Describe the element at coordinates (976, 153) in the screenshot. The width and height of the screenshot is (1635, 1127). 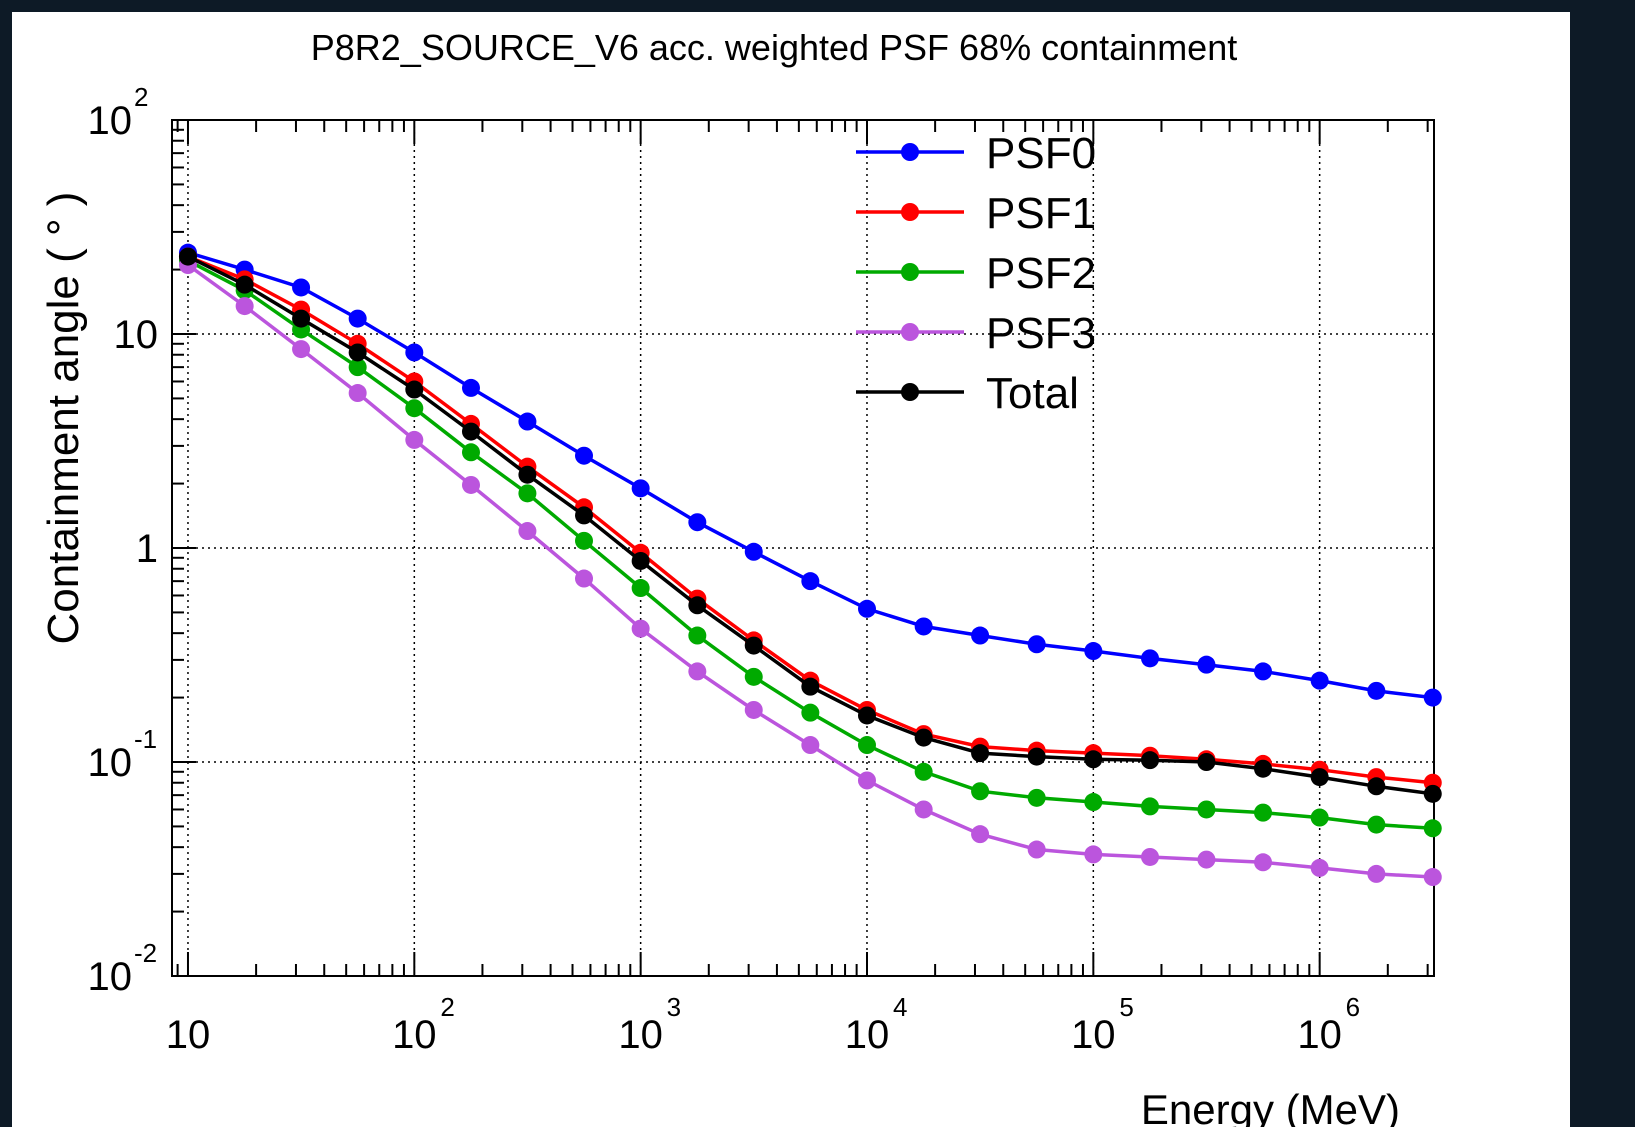
I see `legend-item: PSF0` at that location.